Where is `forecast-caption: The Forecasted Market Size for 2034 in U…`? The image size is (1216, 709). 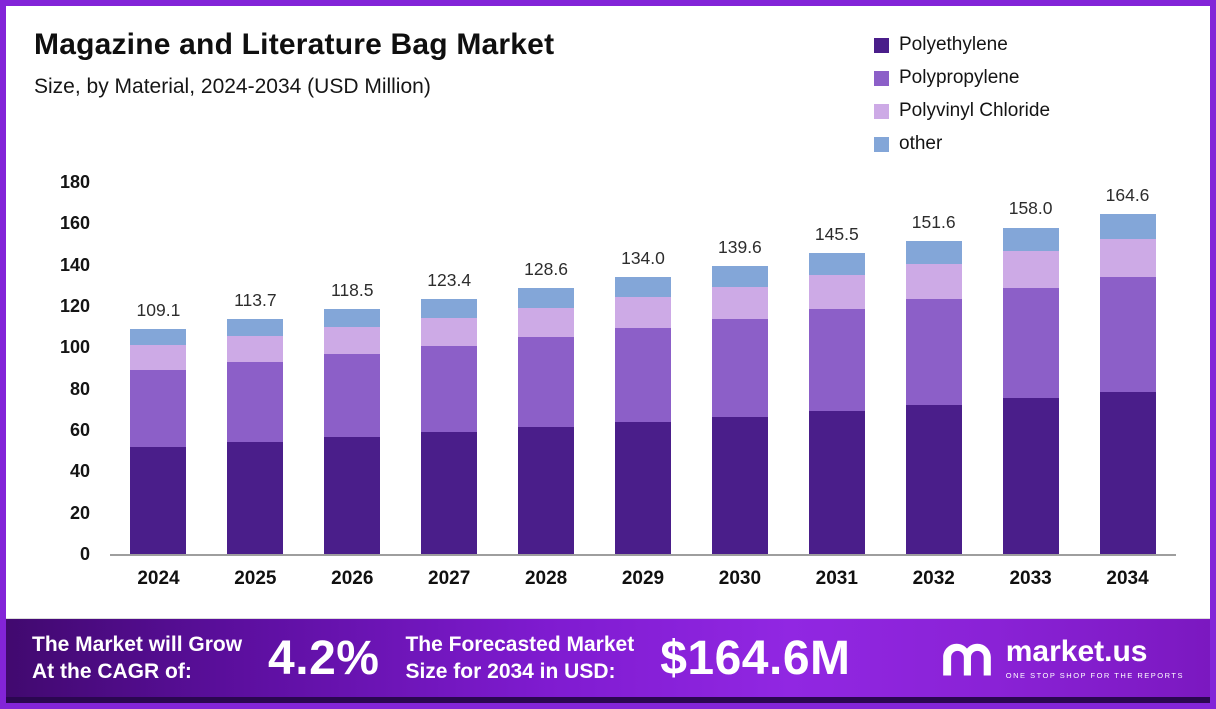
forecast-caption: The Forecasted Market Size for 2034 in U… is located at coordinates (519, 658).